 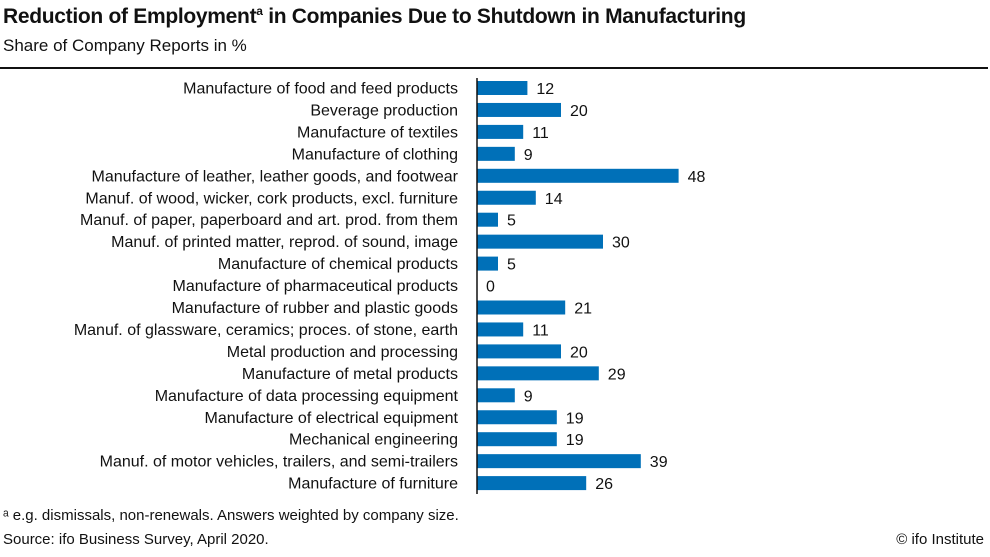 I want to click on category-label: Manufacture of electrical equipment, so click(x=332, y=418).